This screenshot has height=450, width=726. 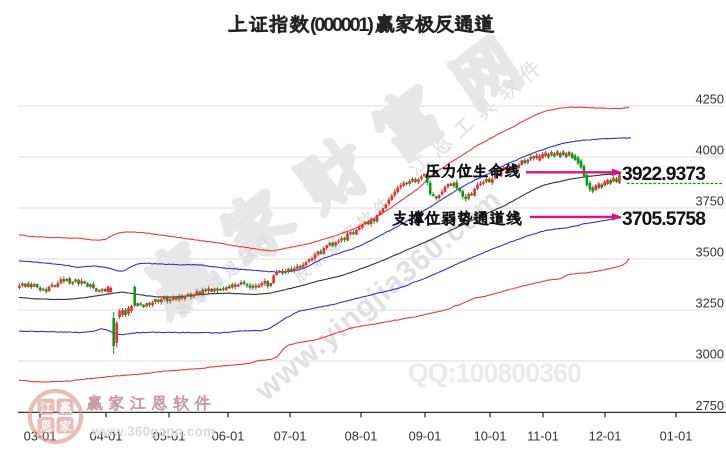 What do you see at coordinates (290, 436) in the screenshot?
I see `svg-text: 07-01` at bounding box center [290, 436].